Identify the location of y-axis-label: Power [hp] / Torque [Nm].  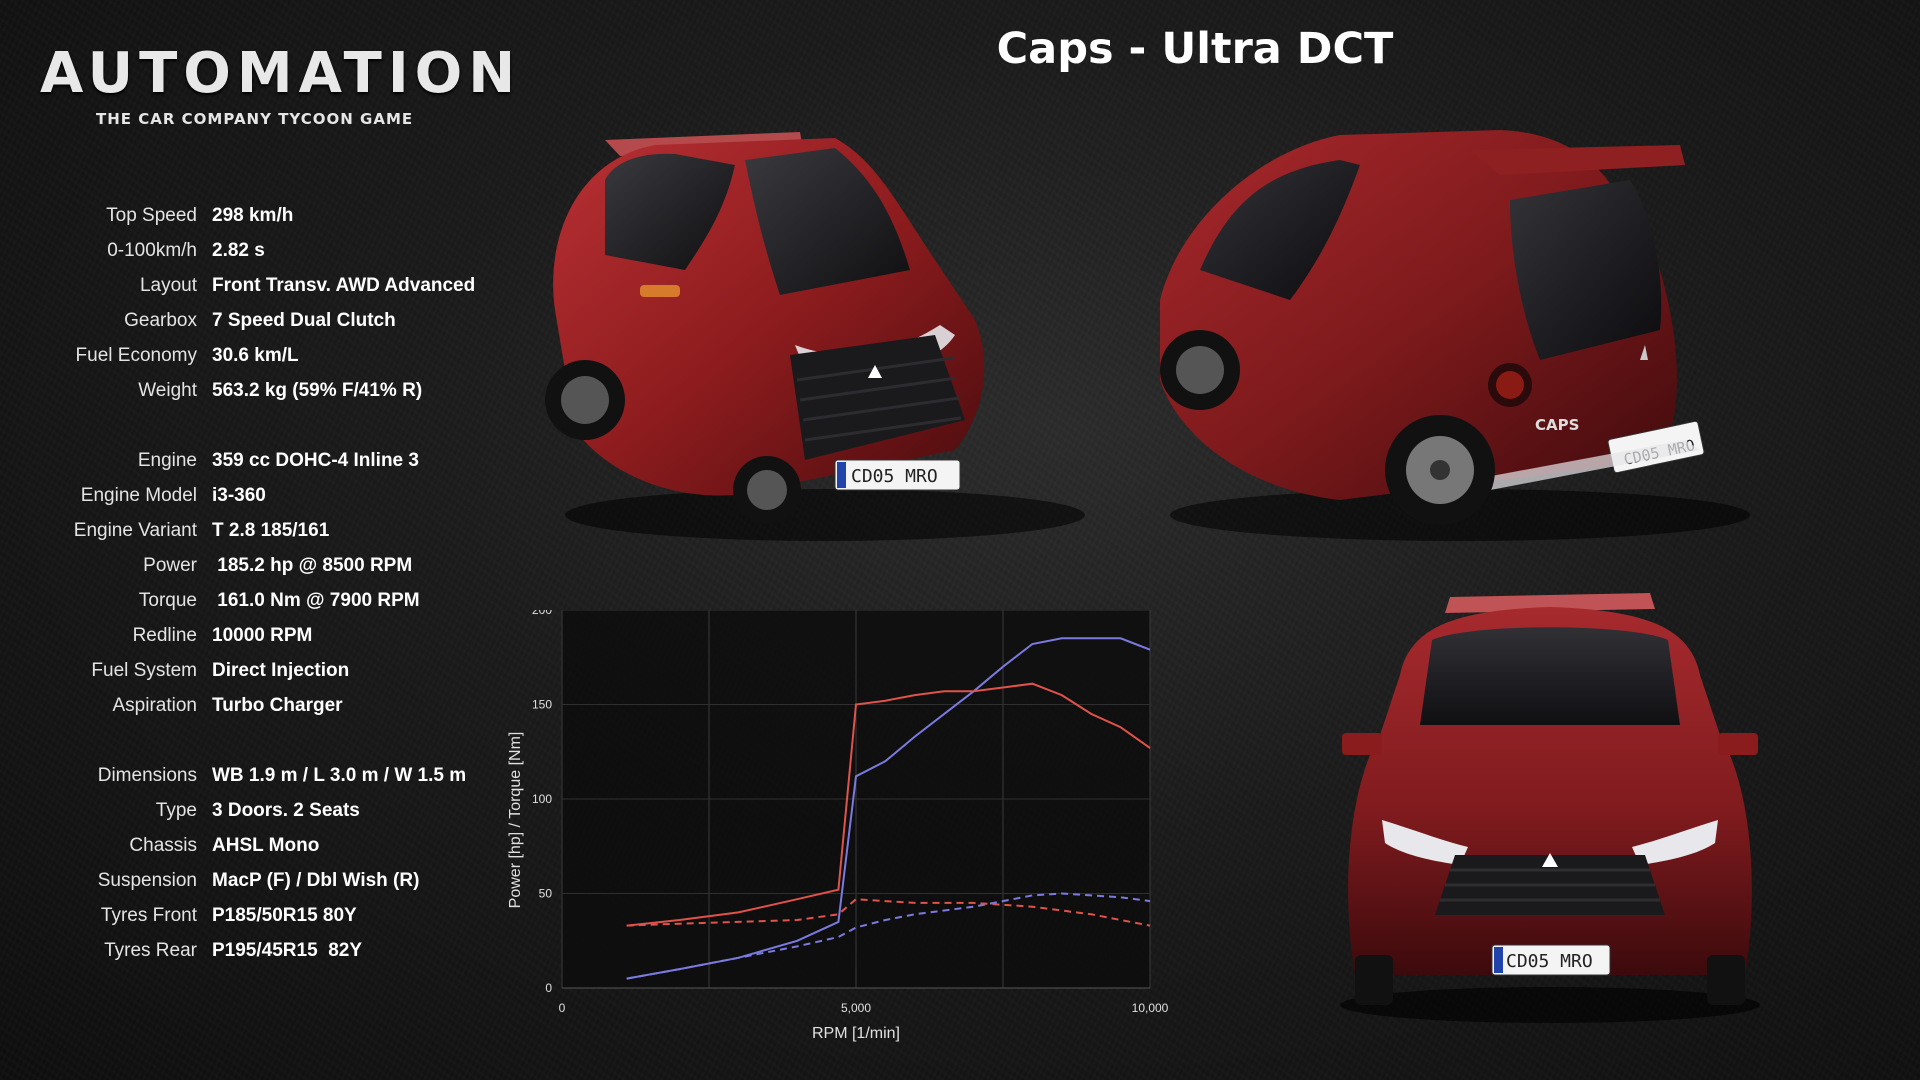
(515, 820).